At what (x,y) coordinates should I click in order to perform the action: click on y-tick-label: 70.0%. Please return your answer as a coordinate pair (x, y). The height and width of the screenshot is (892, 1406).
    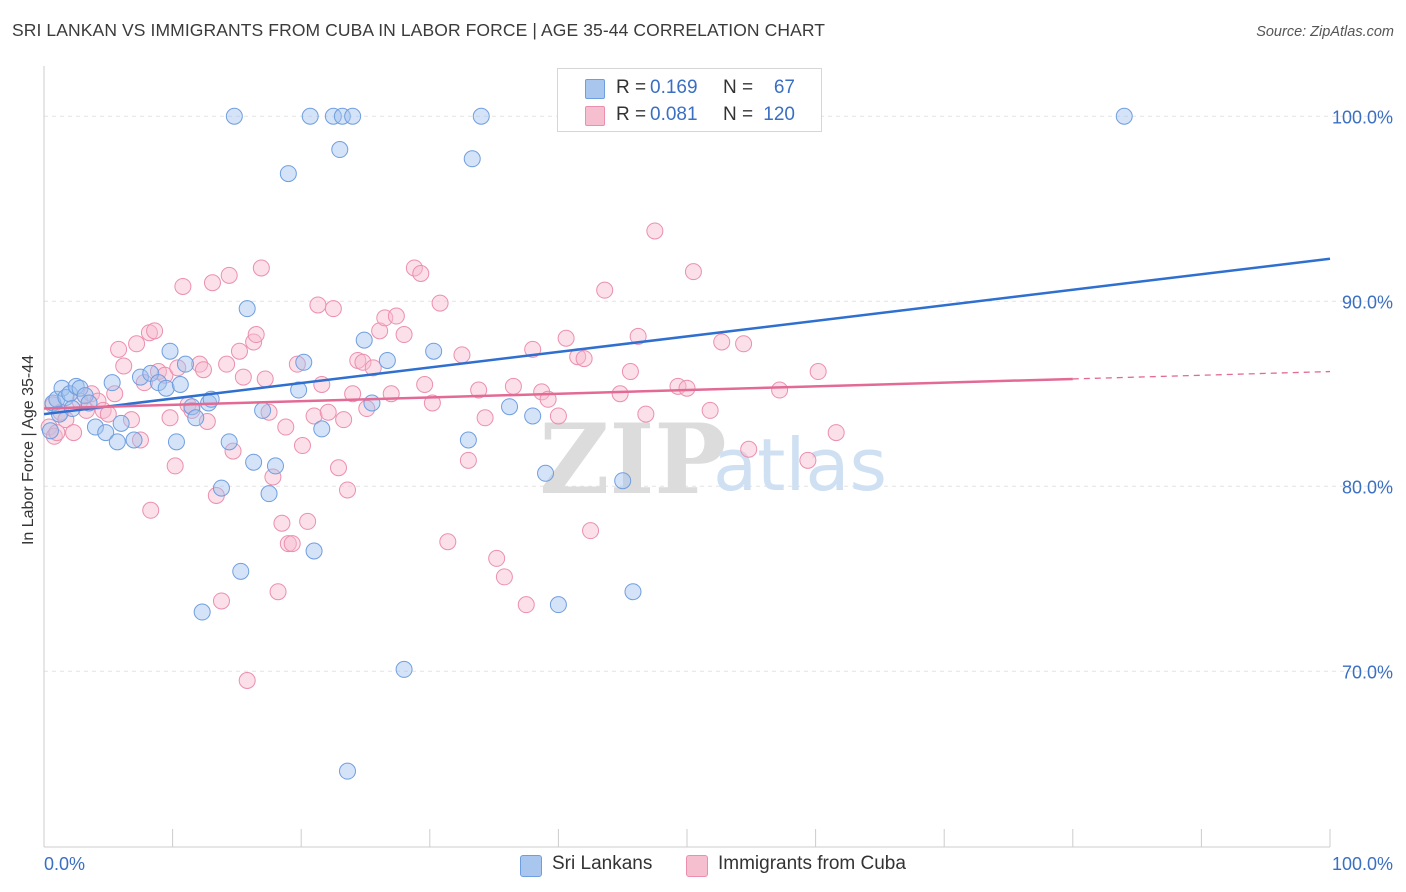
    Looking at the image, I should click on (1367, 672).